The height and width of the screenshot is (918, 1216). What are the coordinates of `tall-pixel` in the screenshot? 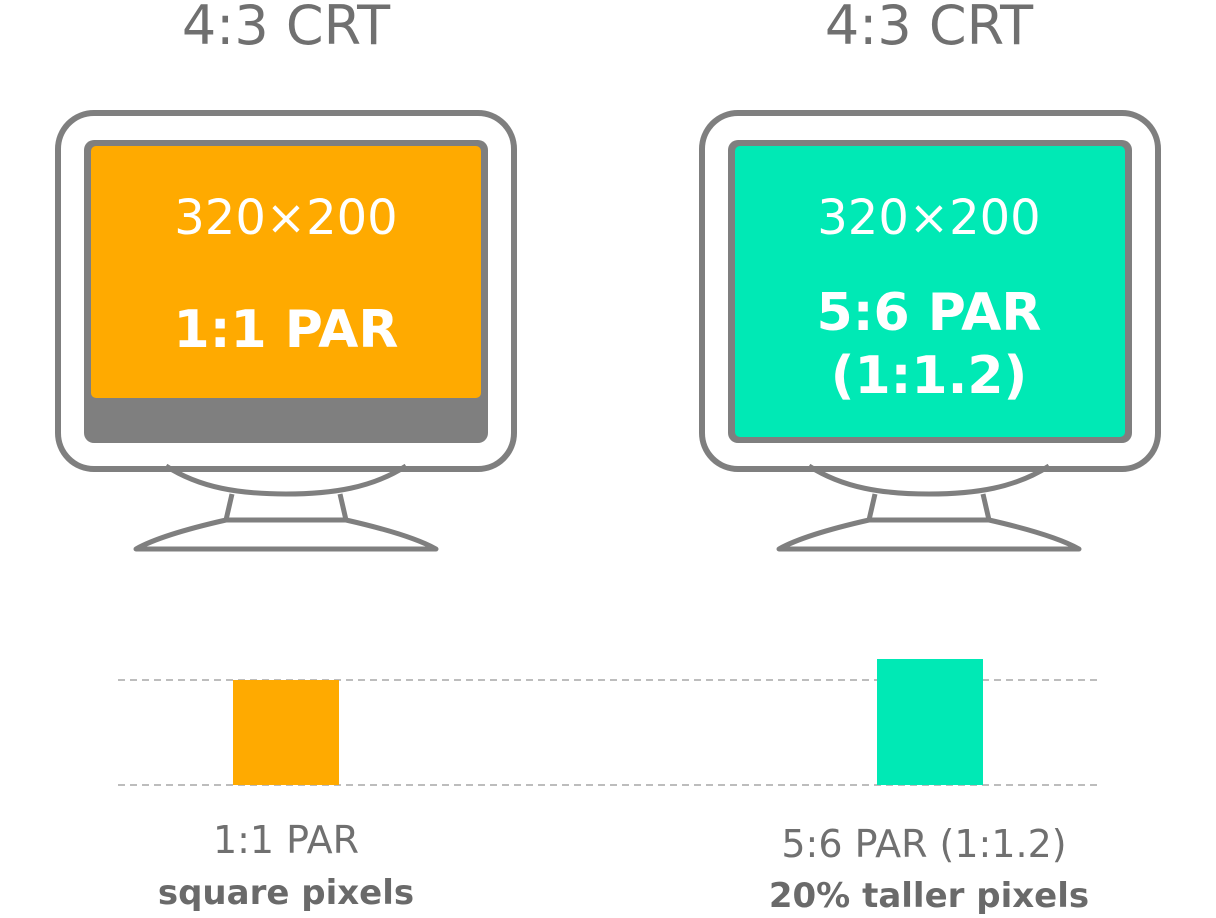 It's located at (930, 722).